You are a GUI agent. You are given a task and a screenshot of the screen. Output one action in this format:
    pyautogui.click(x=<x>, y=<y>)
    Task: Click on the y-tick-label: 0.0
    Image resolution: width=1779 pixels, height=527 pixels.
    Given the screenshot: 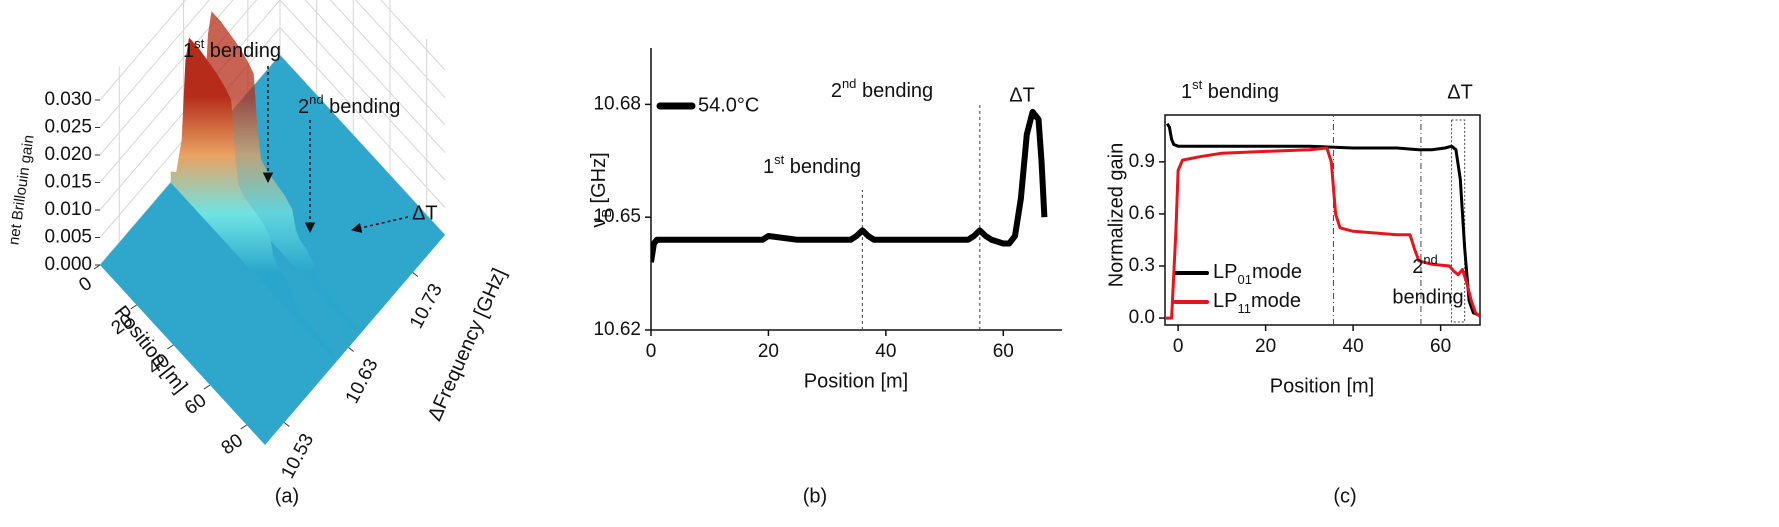 What is the action you would take?
    pyautogui.click(x=1142, y=317)
    